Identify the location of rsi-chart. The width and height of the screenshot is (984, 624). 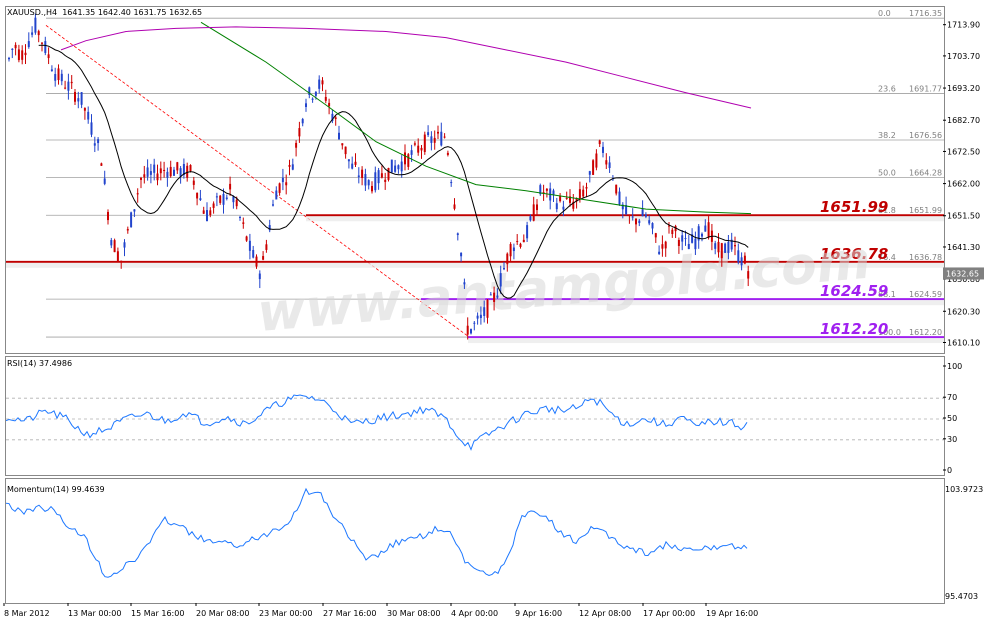
(475, 422).